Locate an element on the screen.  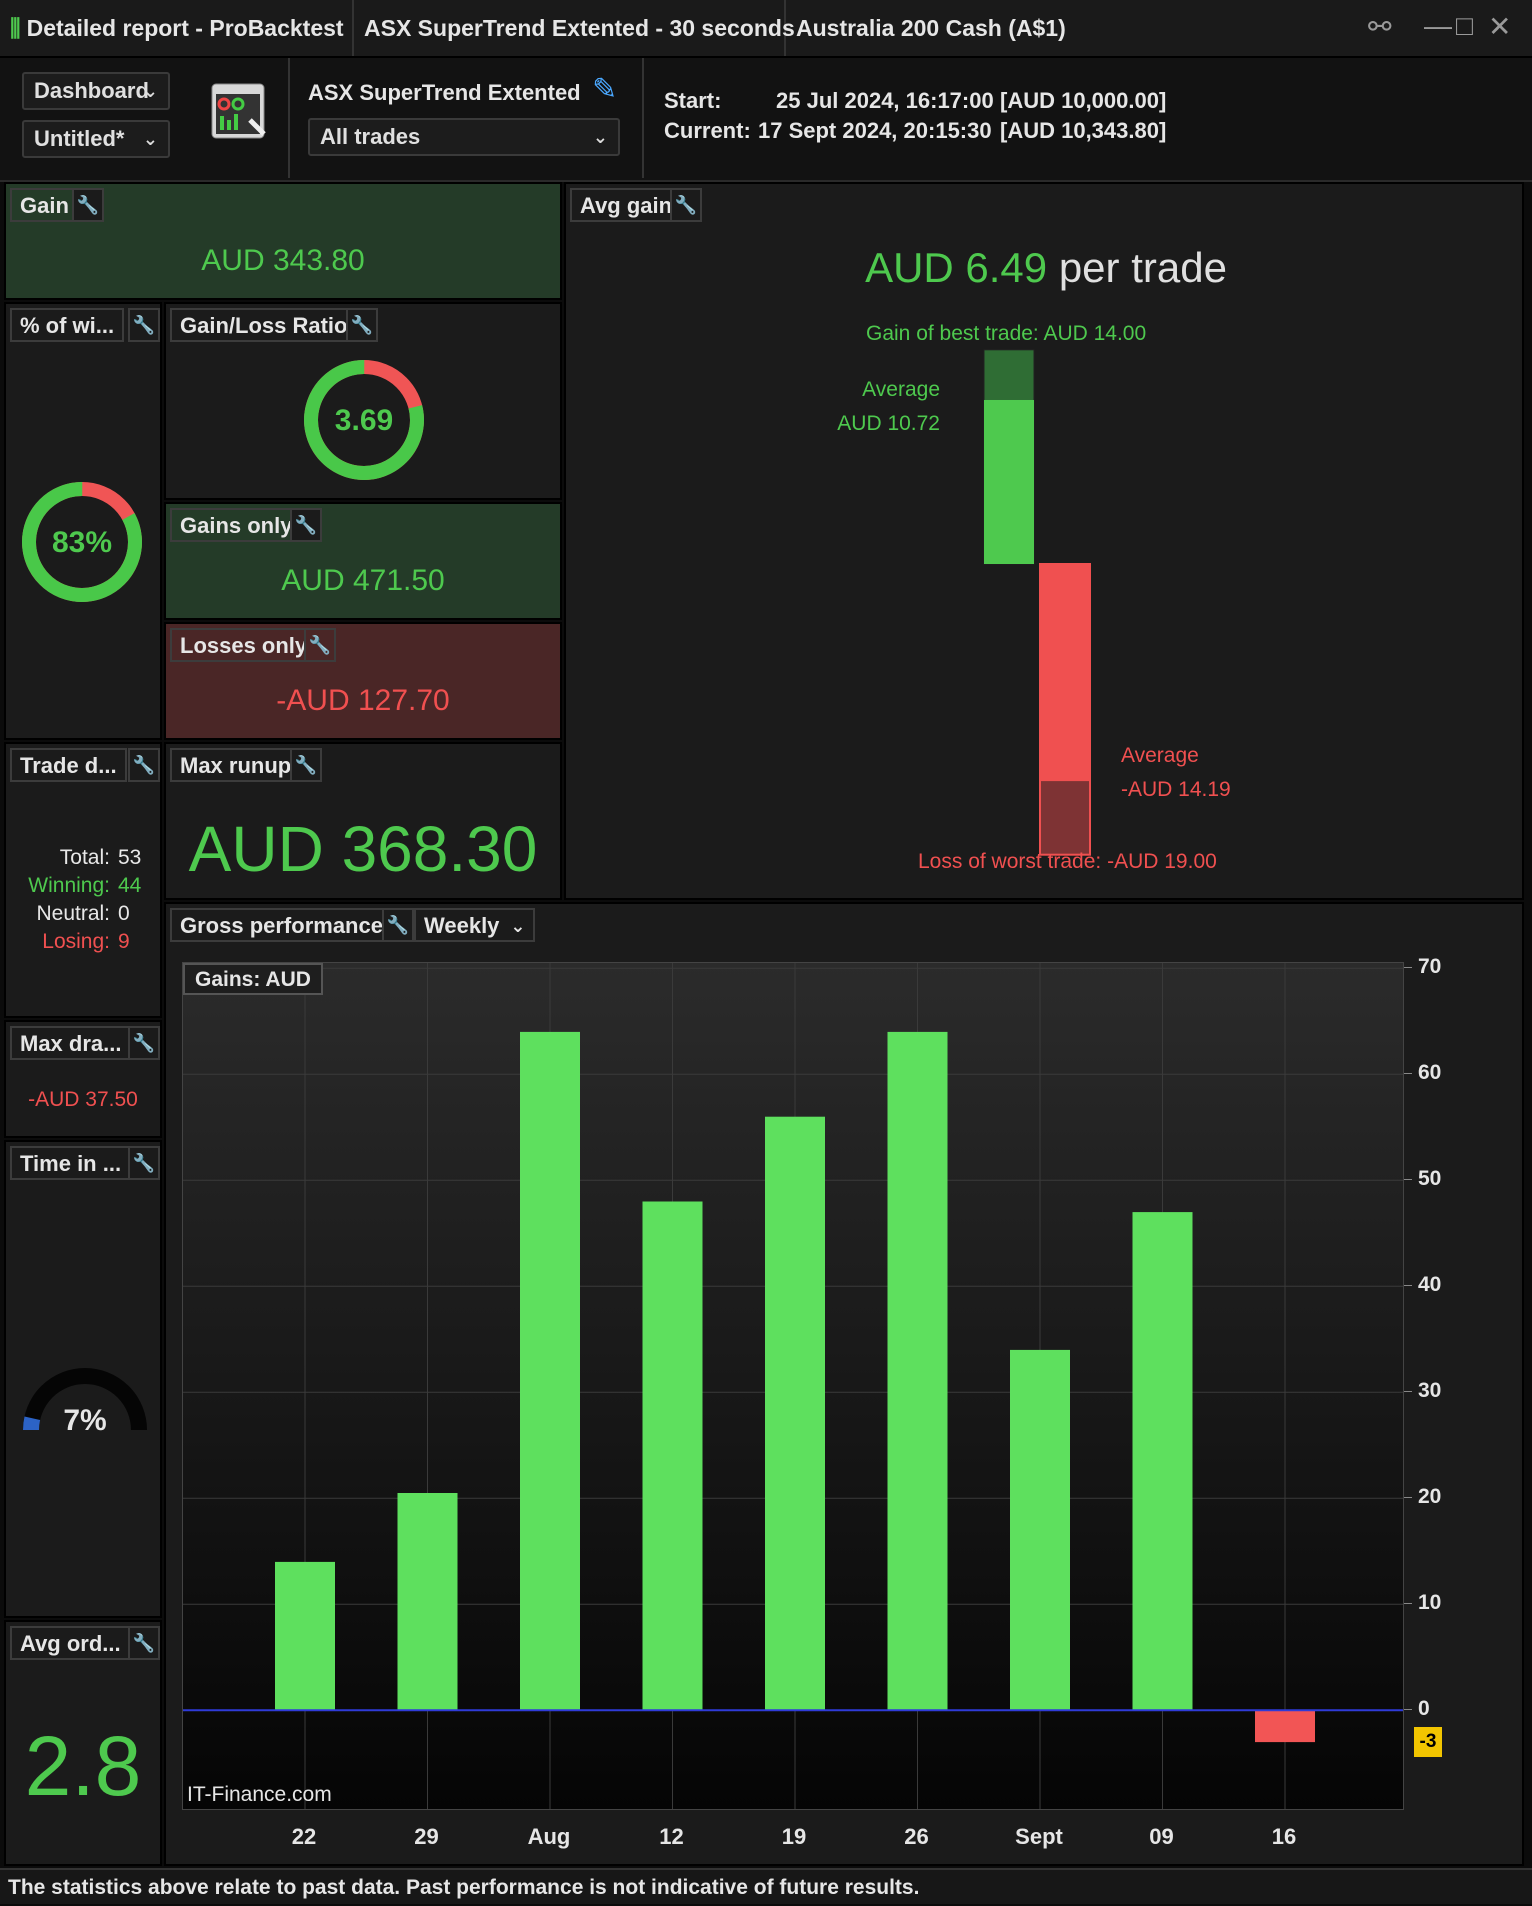
time-in-market-panel: Time in ... 🔧 7% is located at coordinates (83, 1379).